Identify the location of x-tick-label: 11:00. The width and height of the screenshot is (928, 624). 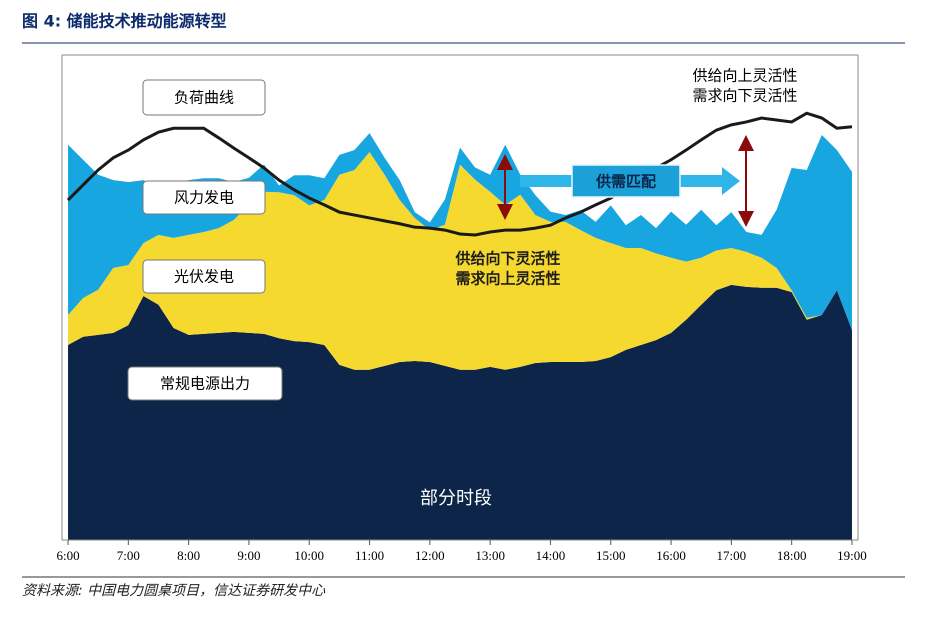
(369, 555).